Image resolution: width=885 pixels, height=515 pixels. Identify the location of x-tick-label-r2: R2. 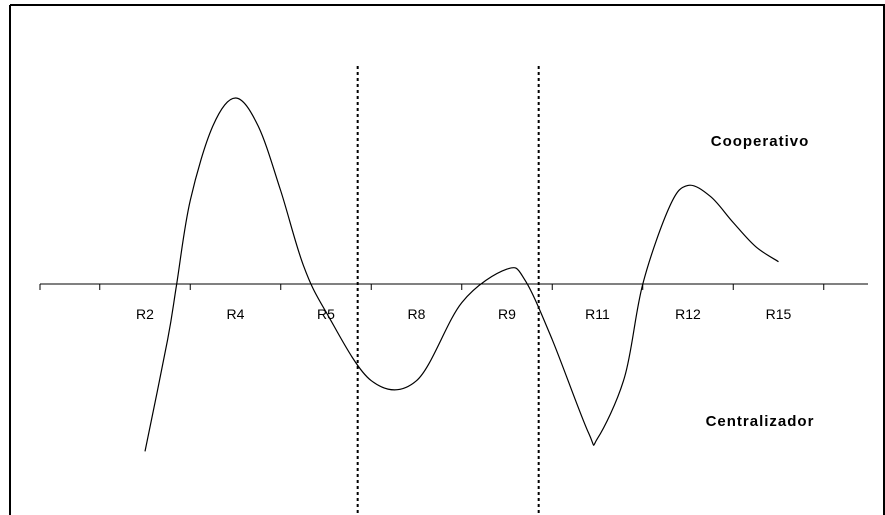
(145, 314).